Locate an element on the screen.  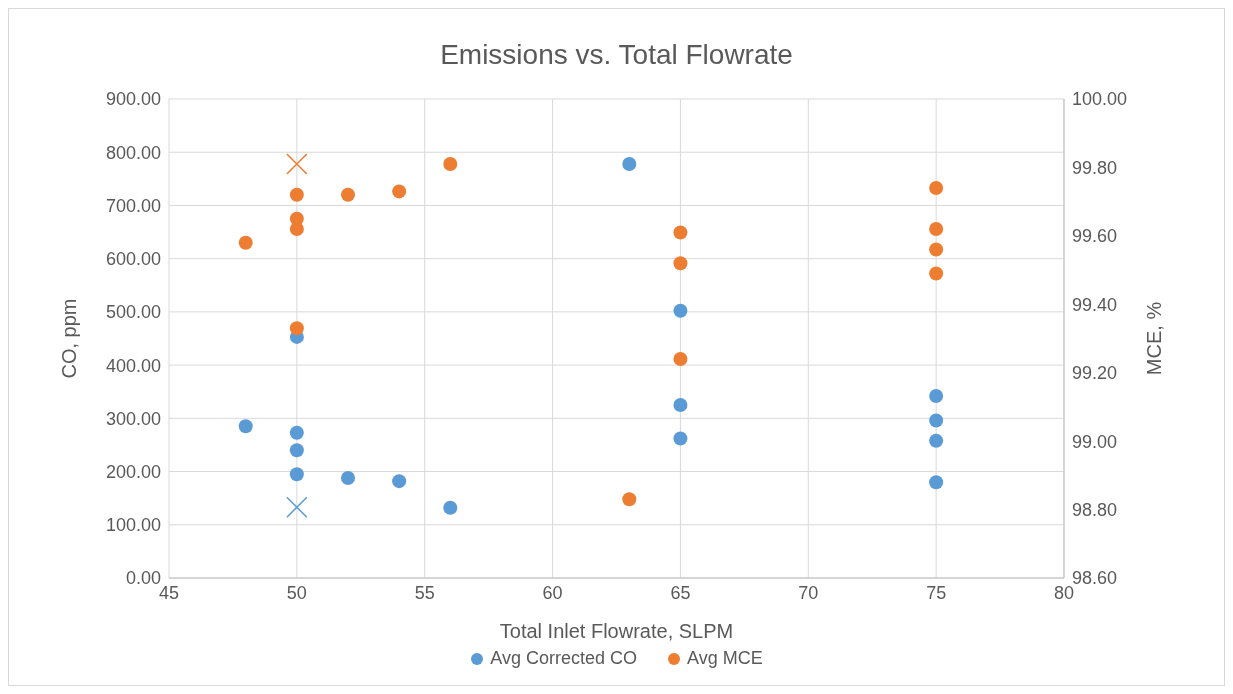
y2-tick-label: 99.00 is located at coordinates (1095, 441).